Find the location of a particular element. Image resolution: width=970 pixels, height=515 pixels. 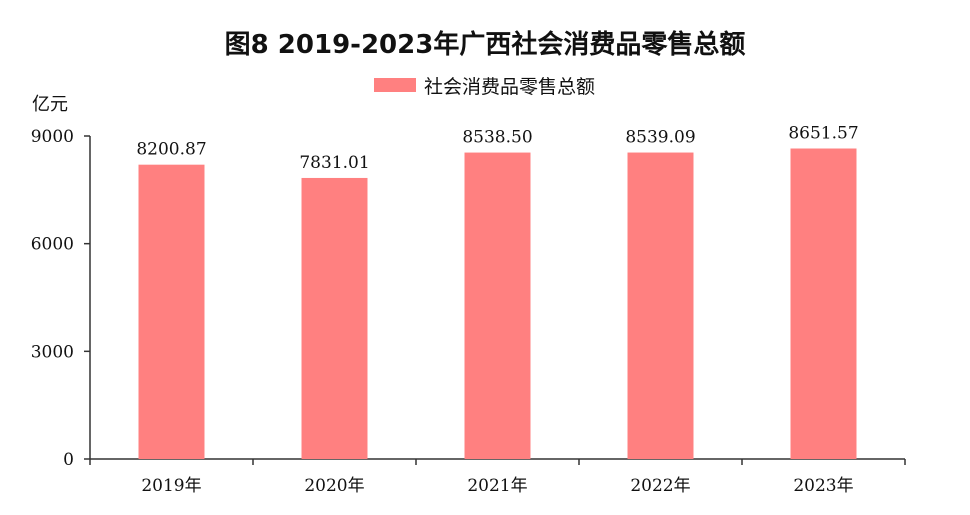

data-label: 7831.01 is located at coordinates (334, 163).